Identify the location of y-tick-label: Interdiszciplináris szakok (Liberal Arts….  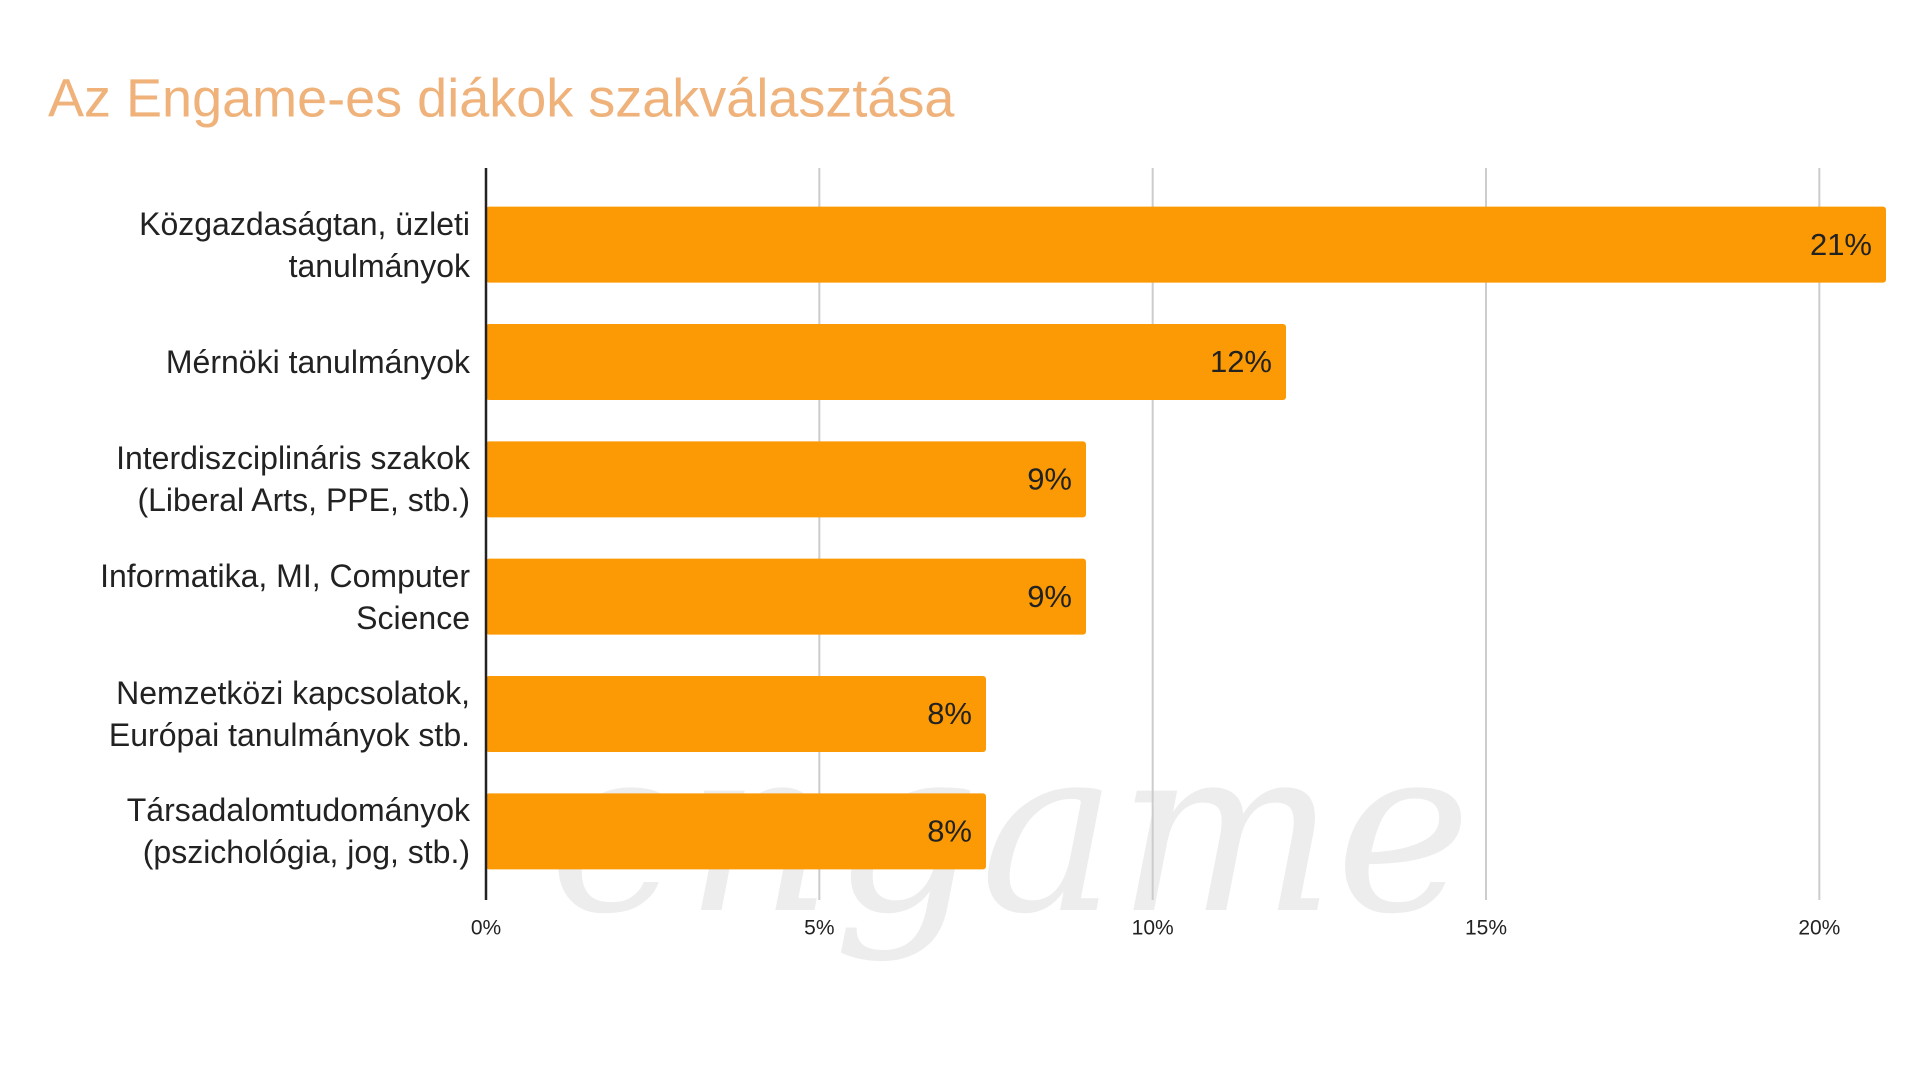
(293, 479).